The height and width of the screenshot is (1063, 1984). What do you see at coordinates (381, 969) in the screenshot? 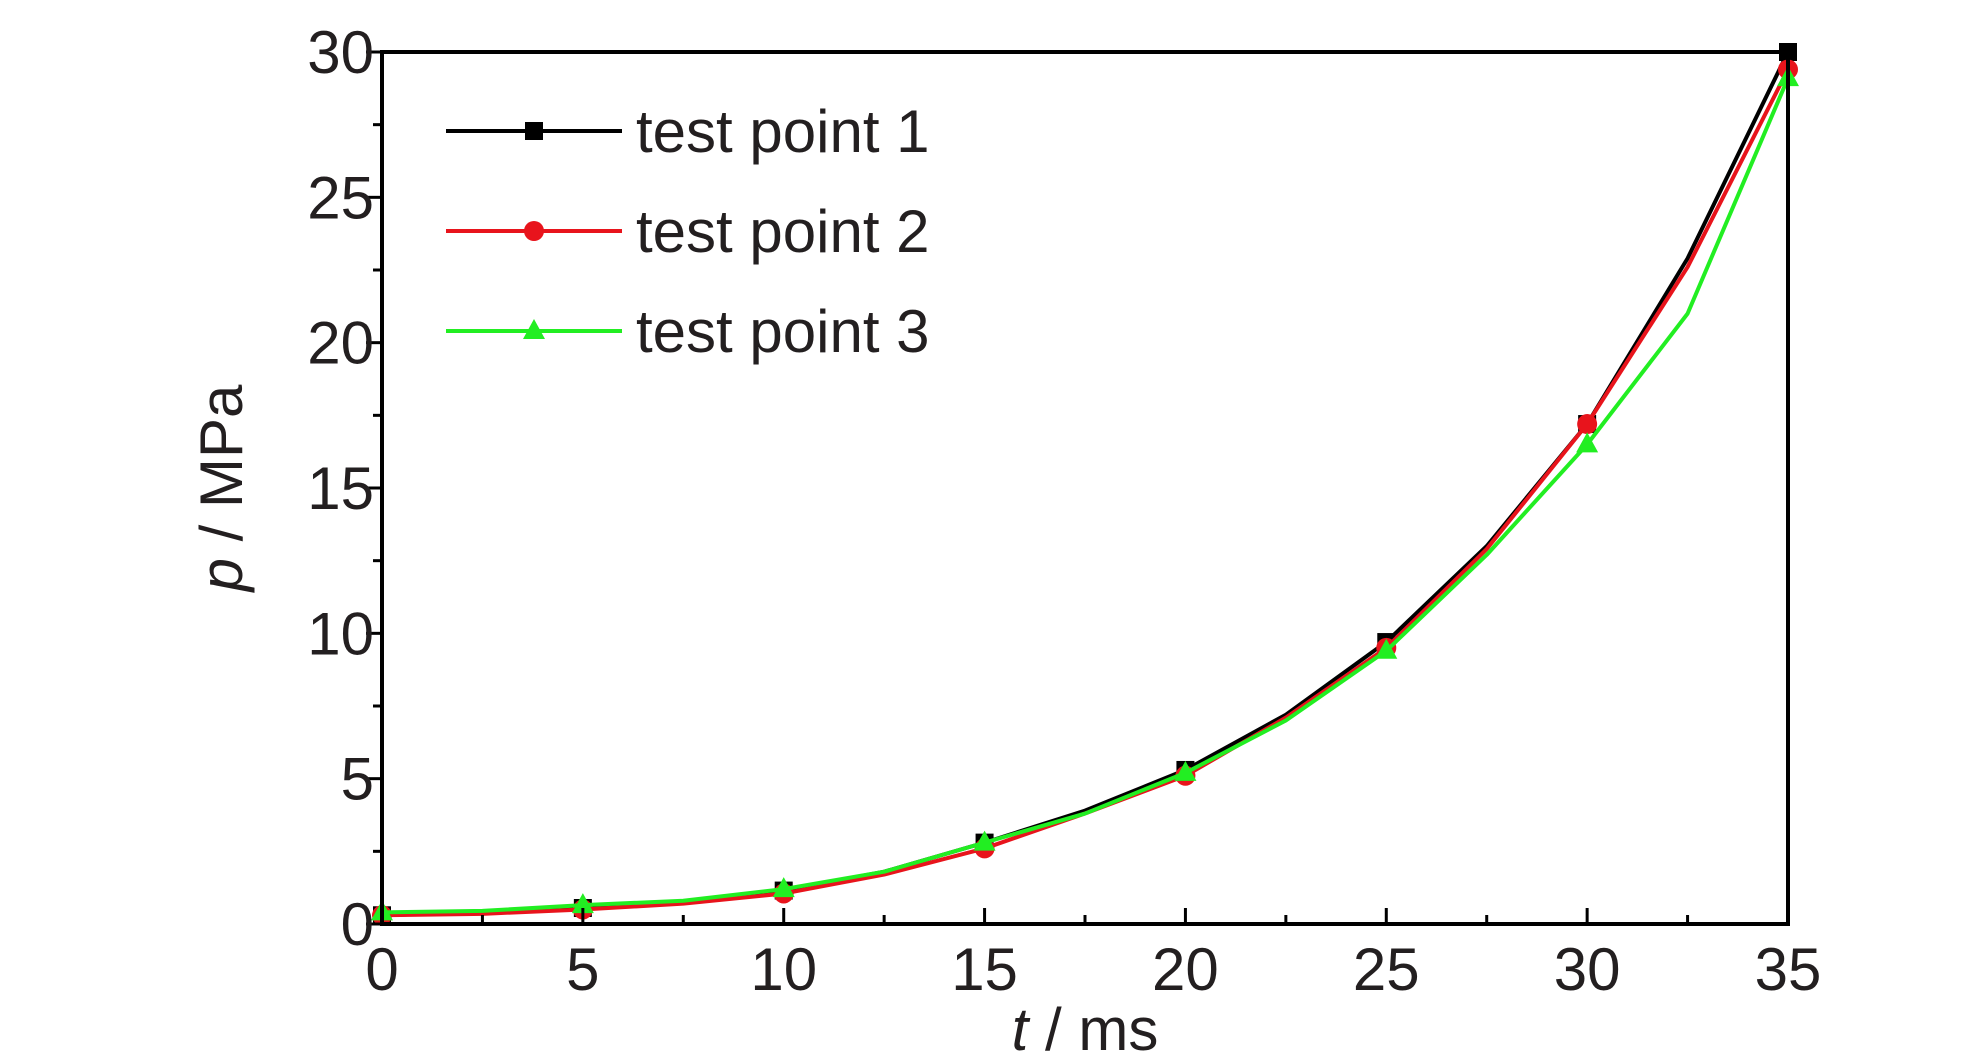
I see `x-tick-label: 0` at bounding box center [381, 969].